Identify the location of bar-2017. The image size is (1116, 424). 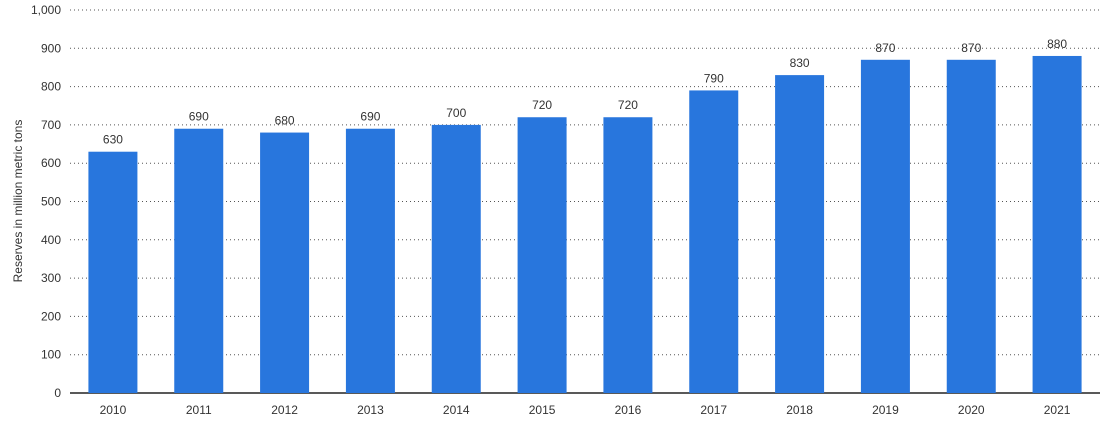
(714, 242).